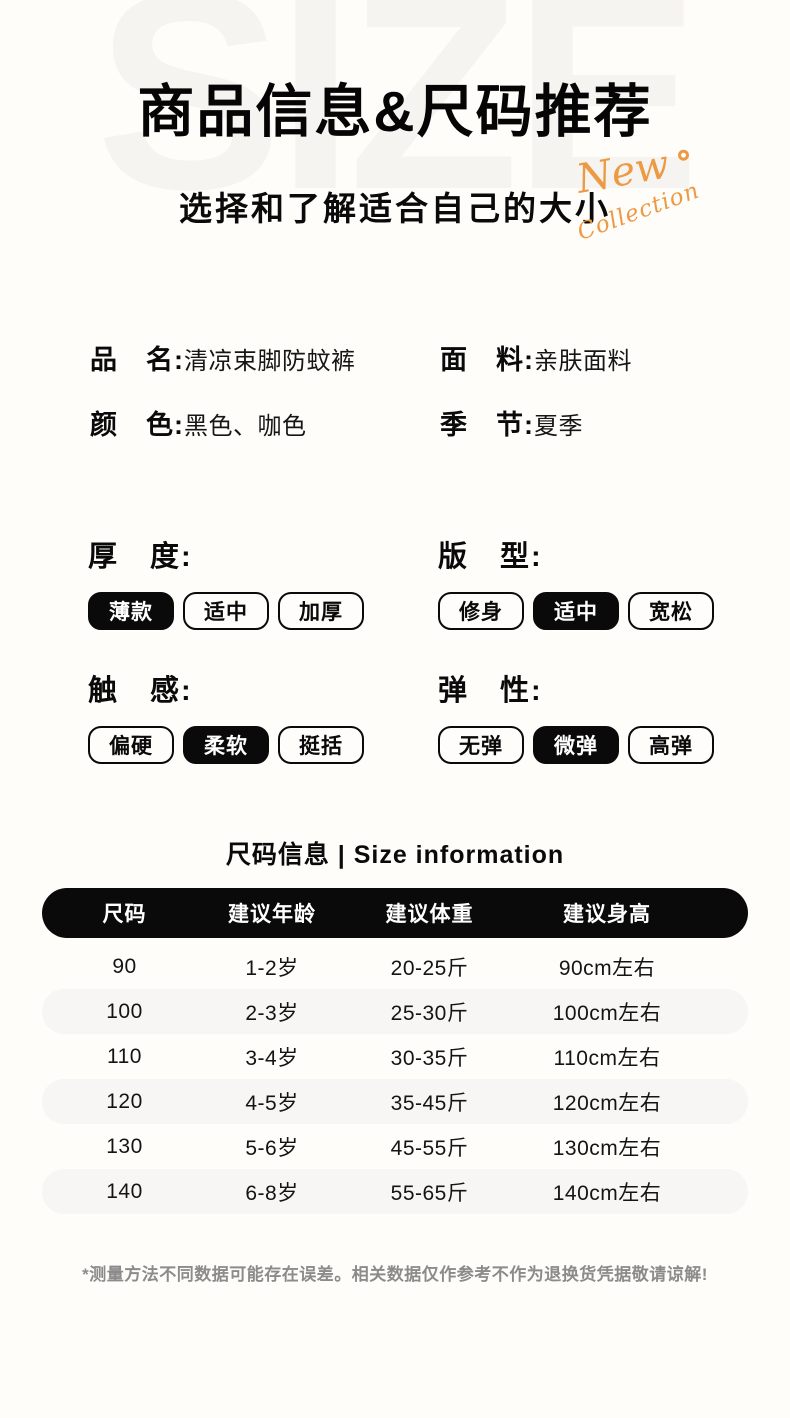 Image resolution: width=790 pixels, height=1418 pixels. I want to click on product-field: 品 名:清凉束脚防蚊裤, so click(265, 362).